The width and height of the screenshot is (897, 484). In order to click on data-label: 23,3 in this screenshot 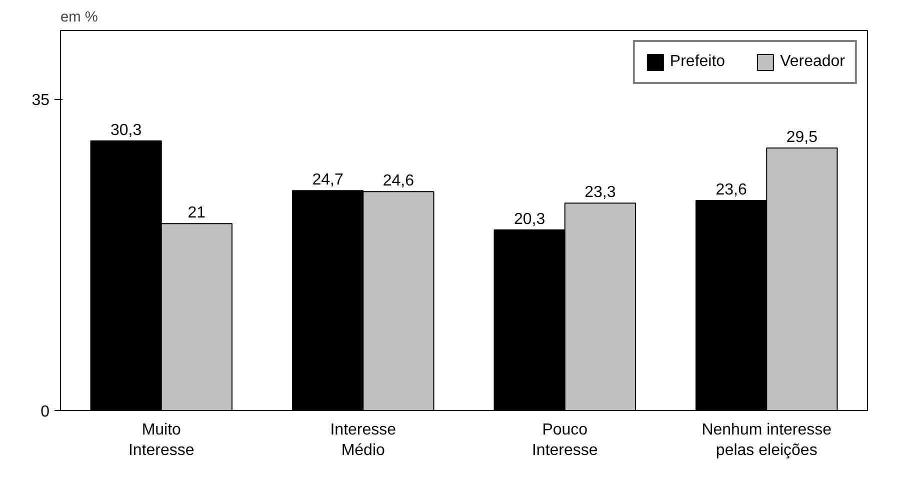, I will do `click(600, 193)`.